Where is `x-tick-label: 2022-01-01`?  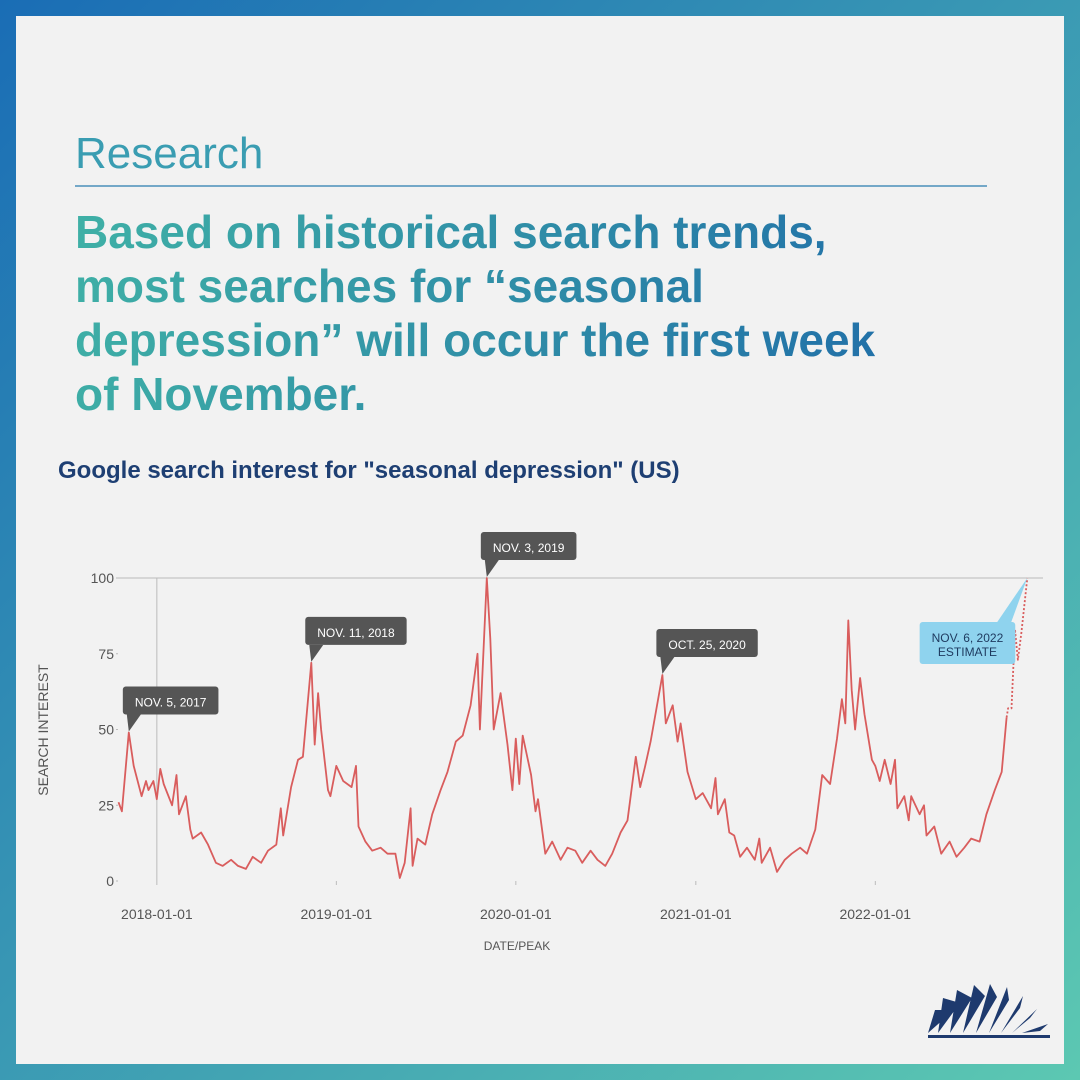
x-tick-label: 2022-01-01 is located at coordinates (875, 914).